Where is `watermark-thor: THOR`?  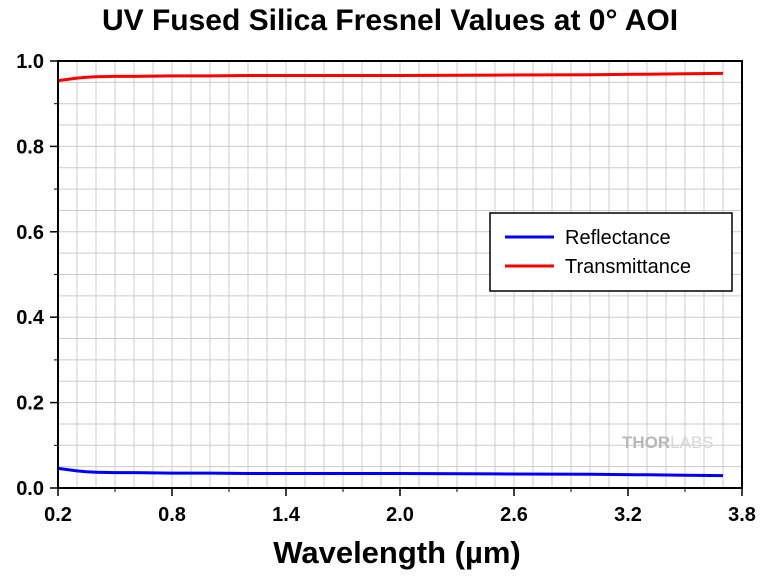
watermark-thor: THOR is located at coordinates (646, 442).